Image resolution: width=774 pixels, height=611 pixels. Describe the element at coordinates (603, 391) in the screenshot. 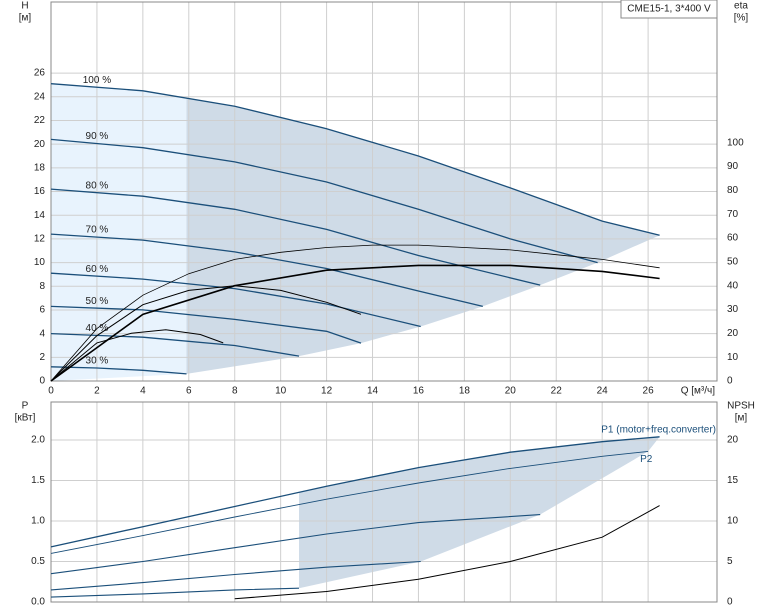

I see `x-tick-label: 24` at that location.